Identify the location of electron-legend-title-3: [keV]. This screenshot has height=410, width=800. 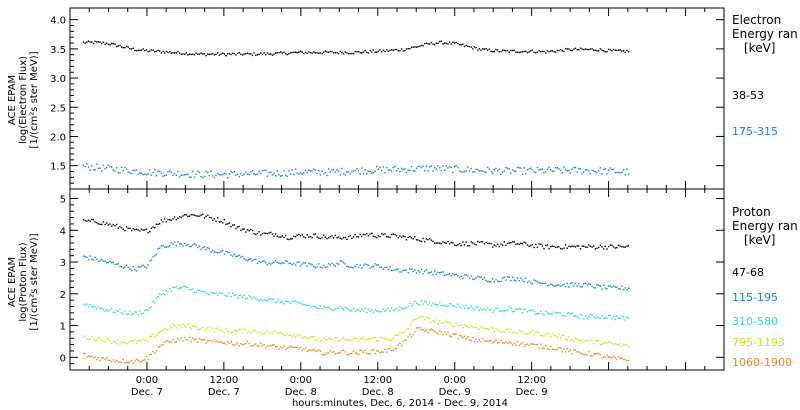
(759, 48).